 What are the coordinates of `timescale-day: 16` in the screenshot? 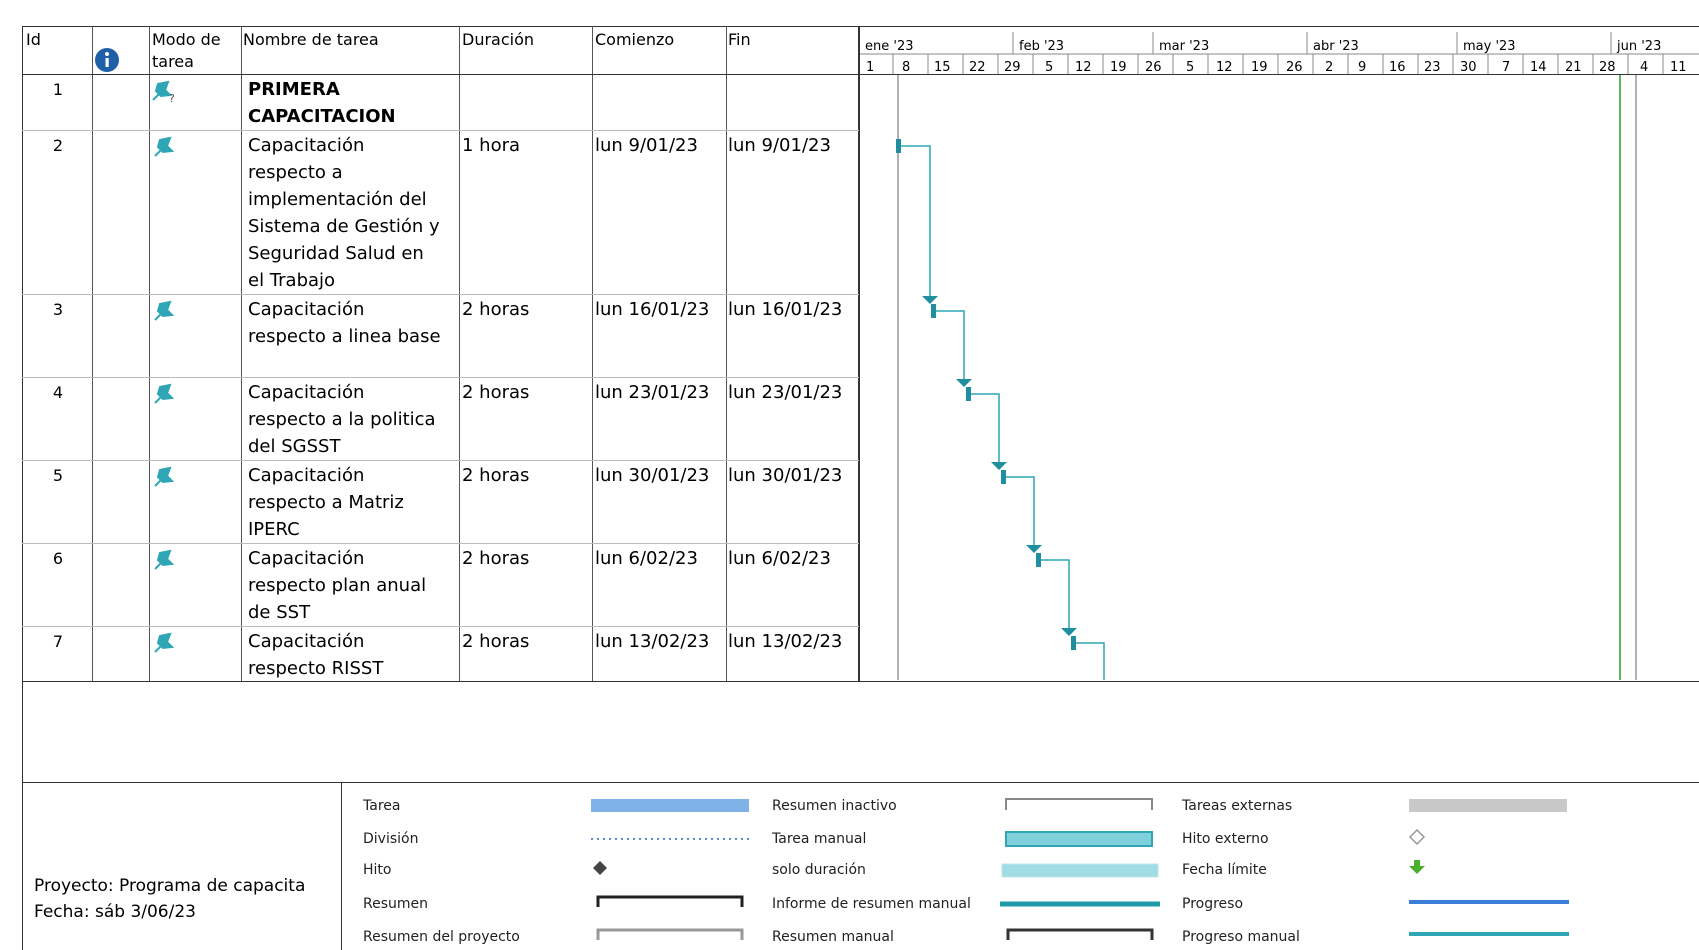 It's located at (1397, 67).